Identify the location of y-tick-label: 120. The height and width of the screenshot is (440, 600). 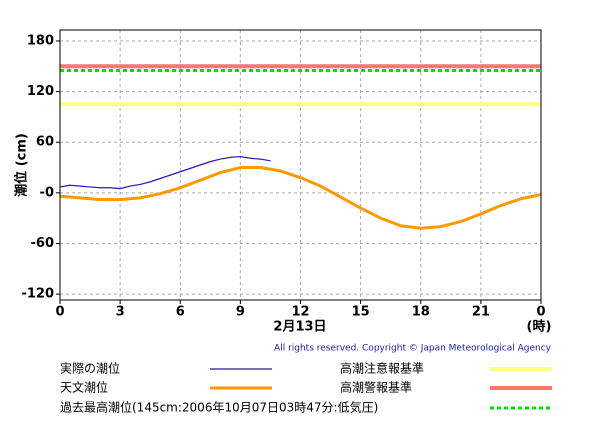
(40, 91).